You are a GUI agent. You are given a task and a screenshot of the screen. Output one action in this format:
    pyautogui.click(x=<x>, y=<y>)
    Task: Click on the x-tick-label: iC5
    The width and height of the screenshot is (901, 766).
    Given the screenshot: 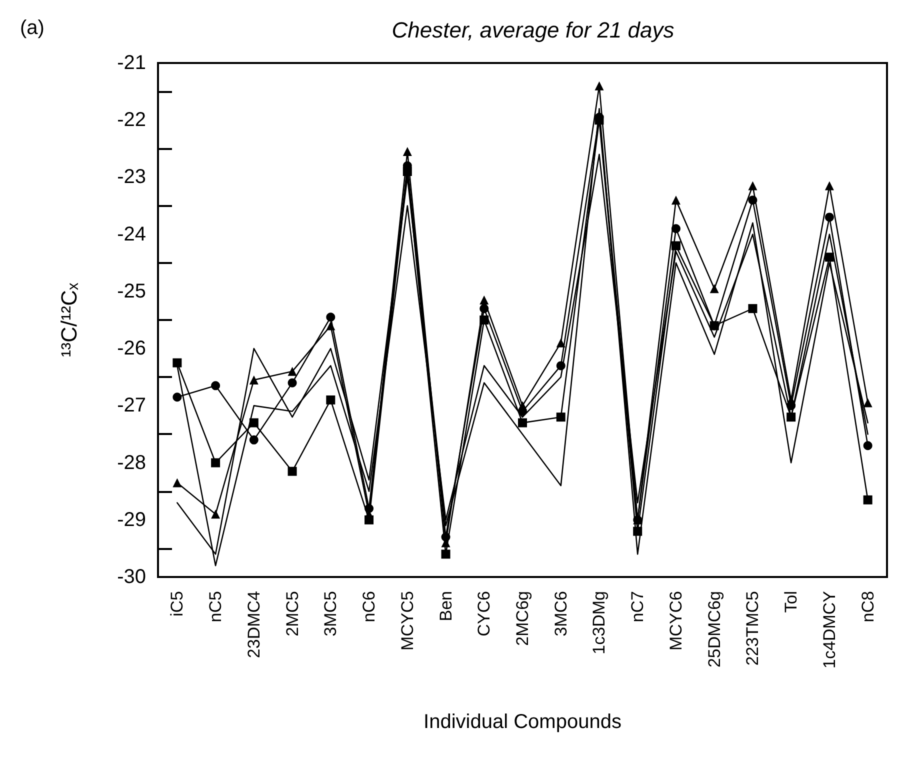 What is the action you would take?
    pyautogui.click(x=177, y=604)
    